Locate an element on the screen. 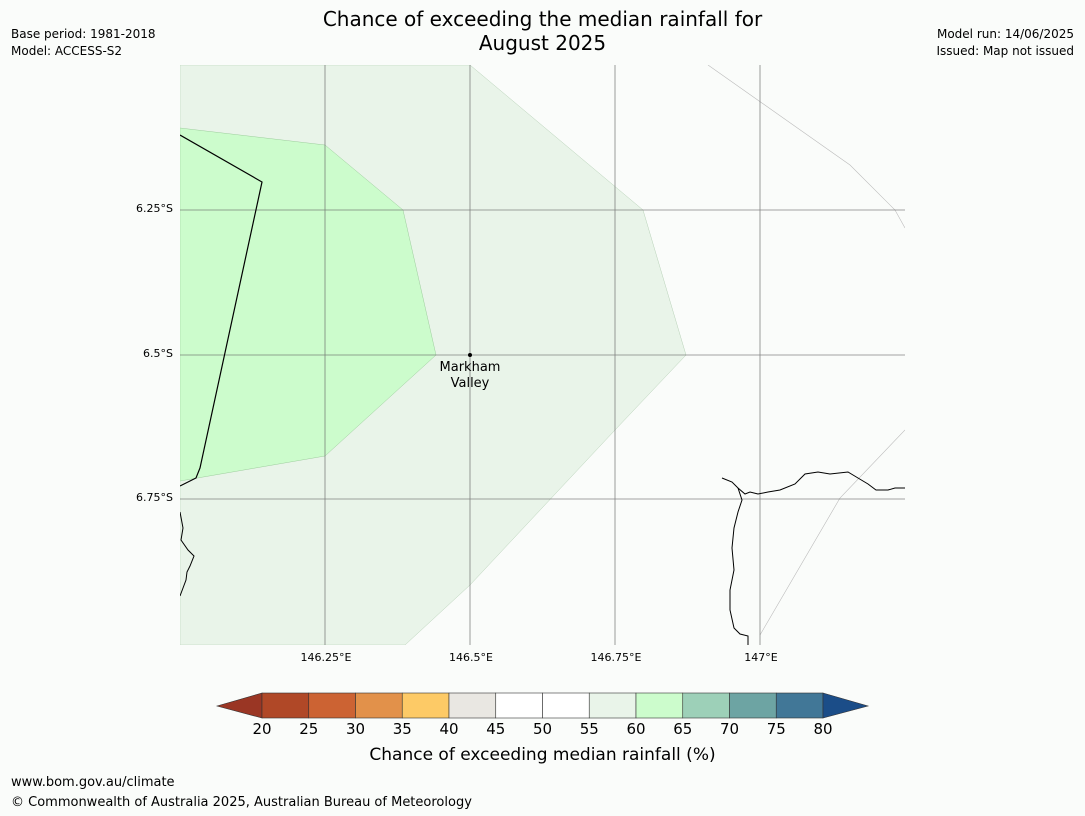 This screenshot has width=1085, height=816. base-period-text: Base period: 1981-2018 is located at coordinates (83, 34).